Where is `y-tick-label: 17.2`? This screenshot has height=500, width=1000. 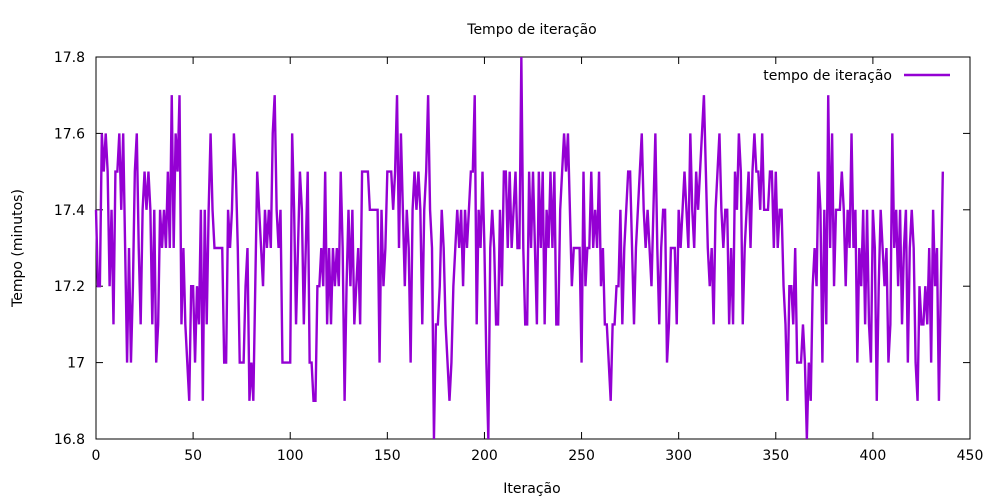 y-tick-label: 17.2 is located at coordinates (69, 287).